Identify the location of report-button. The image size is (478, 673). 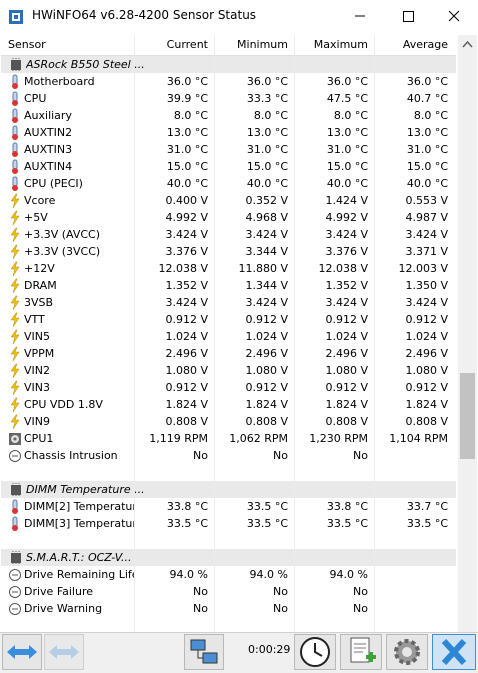
(361, 652).